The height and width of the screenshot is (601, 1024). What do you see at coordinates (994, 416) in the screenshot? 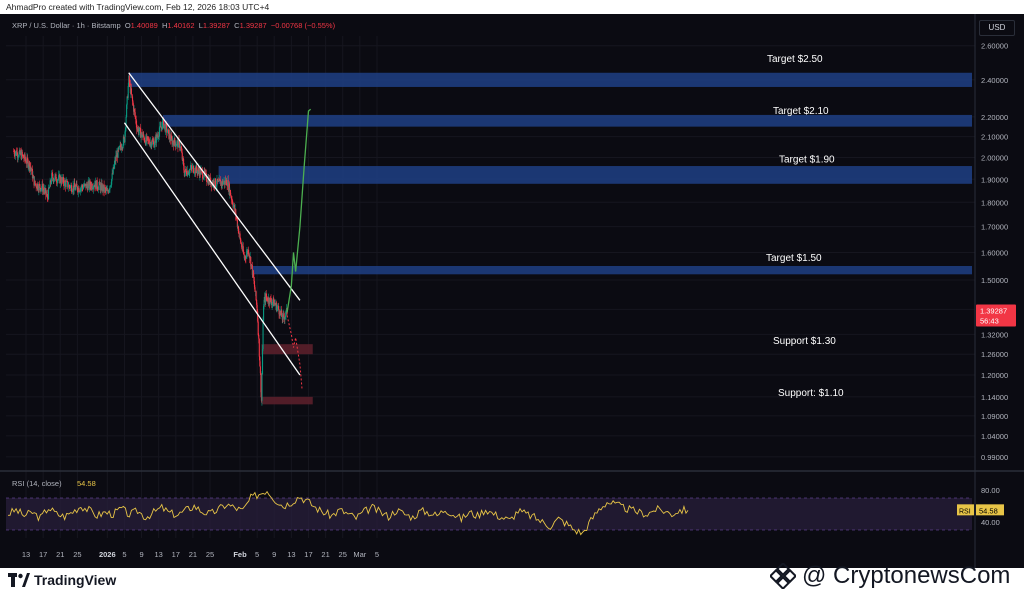
I see `y-tick-label: 1.09000` at bounding box center [994, 416].